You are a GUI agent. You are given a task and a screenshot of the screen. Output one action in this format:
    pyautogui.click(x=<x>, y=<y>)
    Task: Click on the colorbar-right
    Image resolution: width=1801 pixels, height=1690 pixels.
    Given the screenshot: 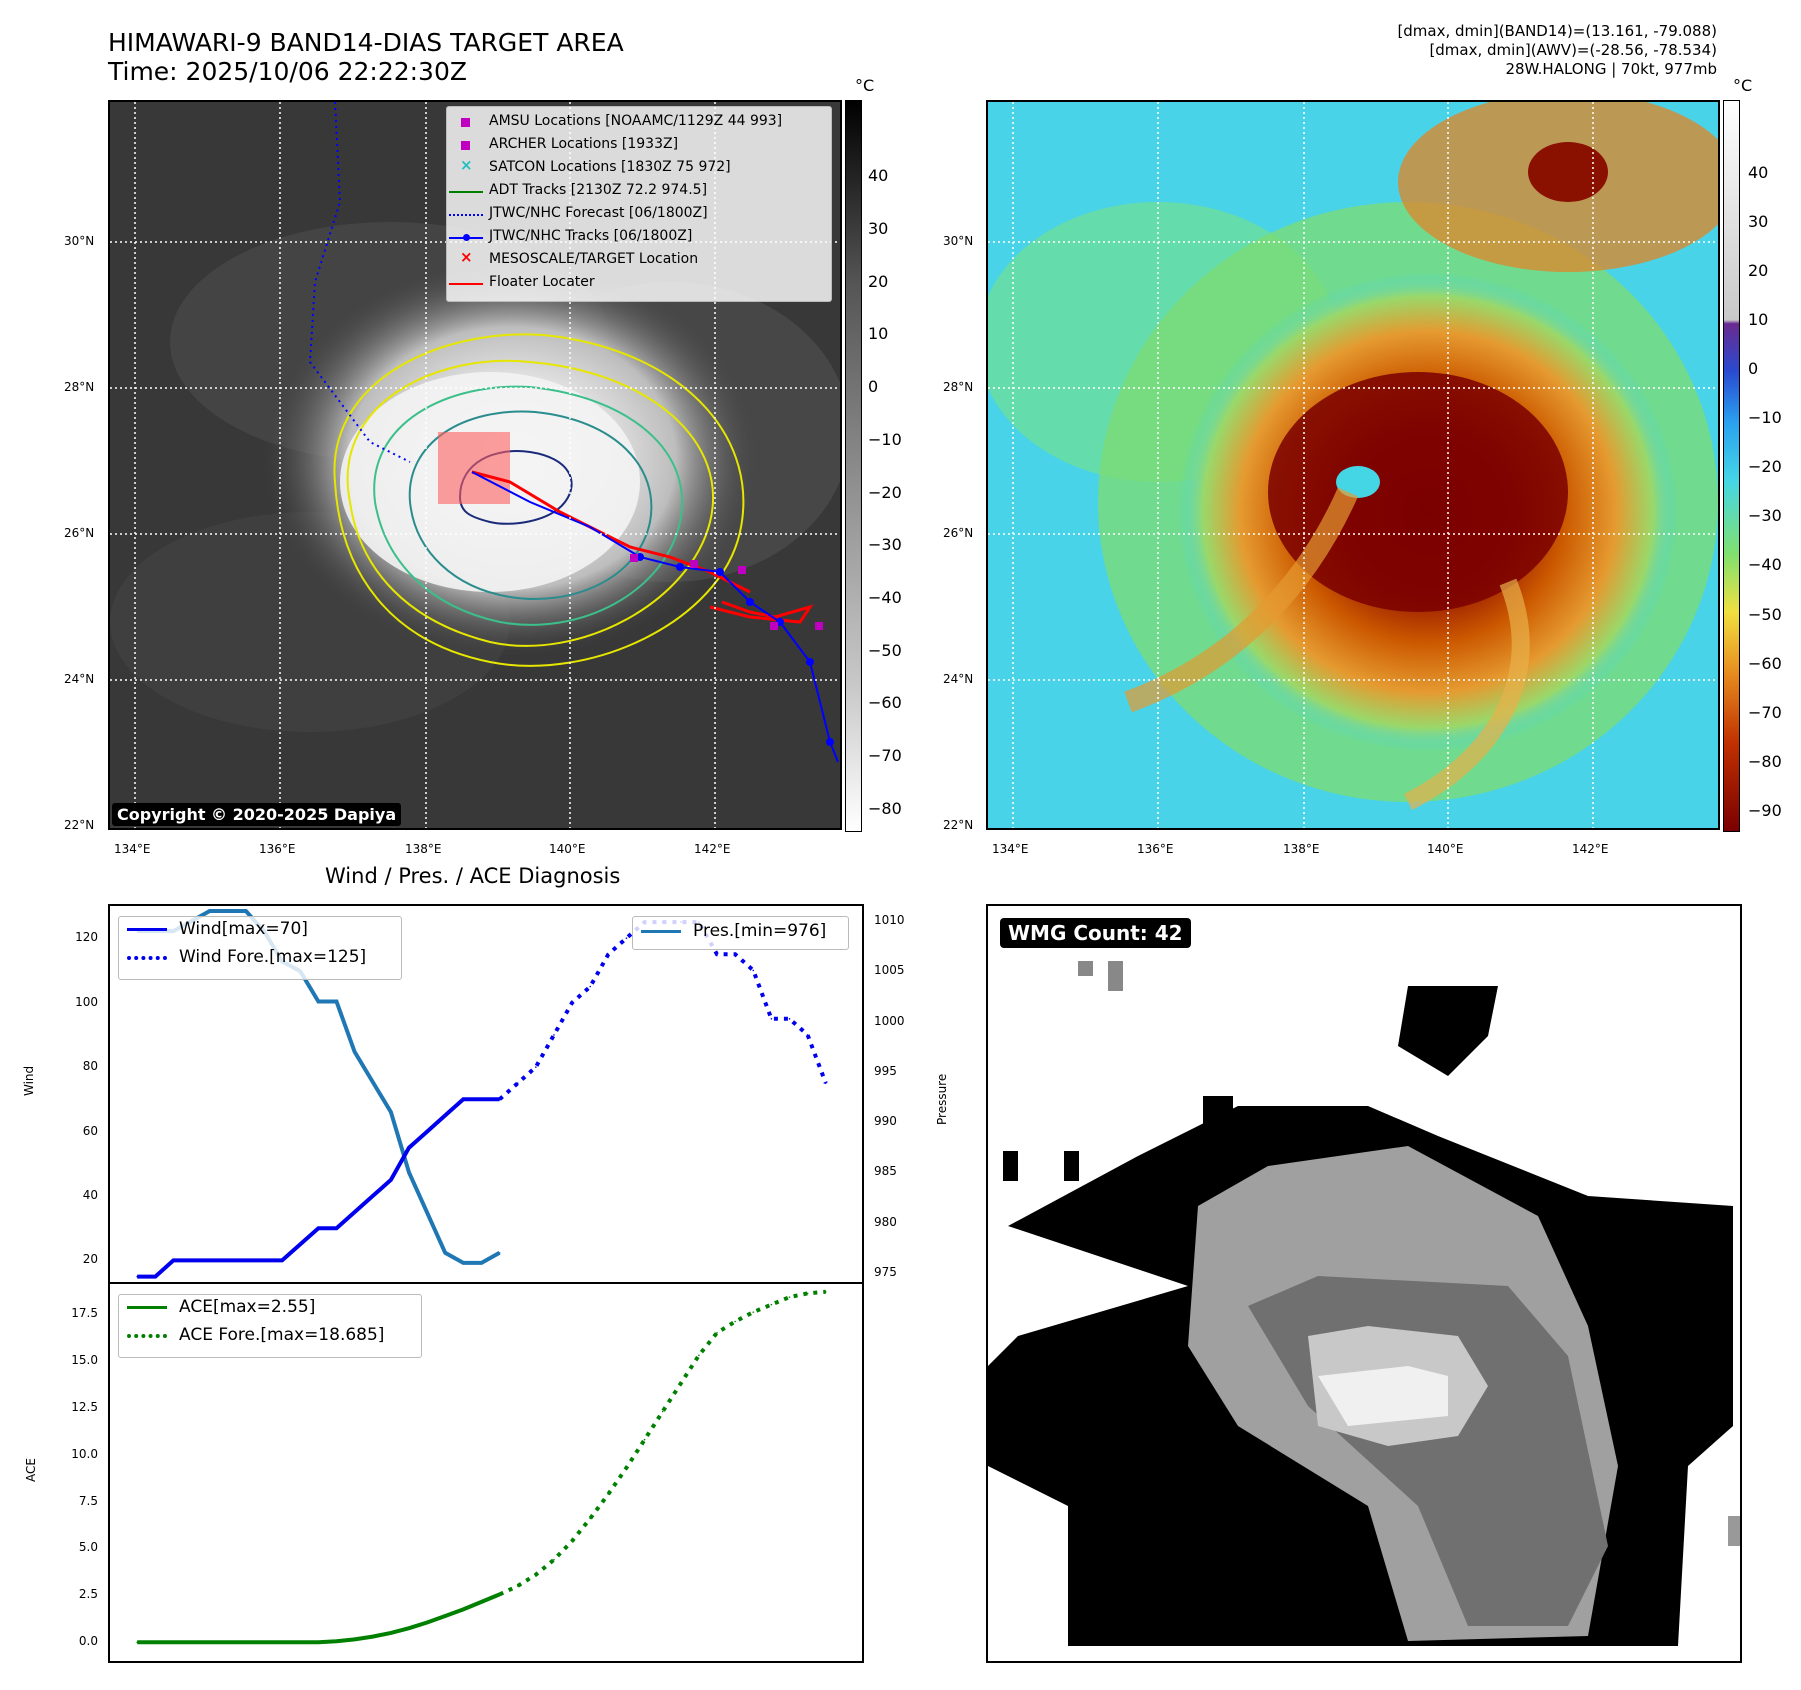 What is the action you would take?
    pyautogui.click(x=1731, y=466)
    